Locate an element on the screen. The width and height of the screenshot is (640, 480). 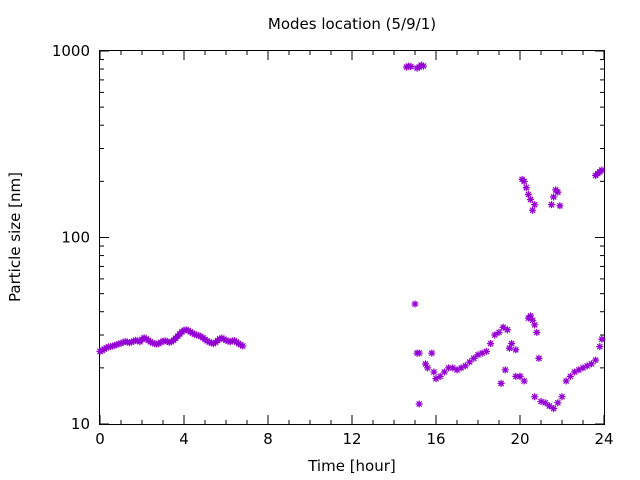
x-tick-label: 0 is located at coordinates (100, 439).